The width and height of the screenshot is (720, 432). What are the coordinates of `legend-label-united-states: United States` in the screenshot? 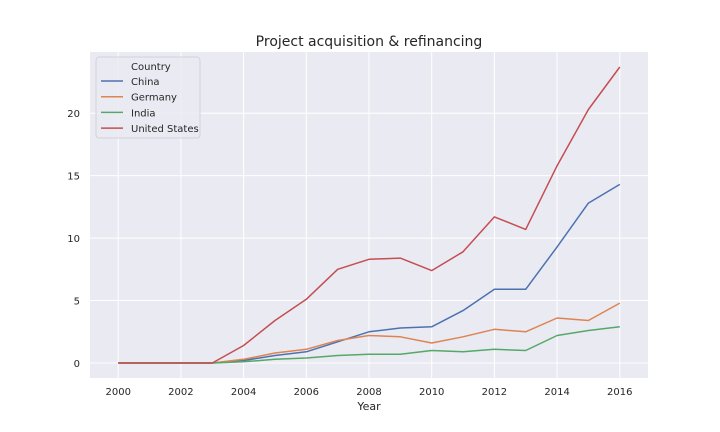 It's located at (165, 129).